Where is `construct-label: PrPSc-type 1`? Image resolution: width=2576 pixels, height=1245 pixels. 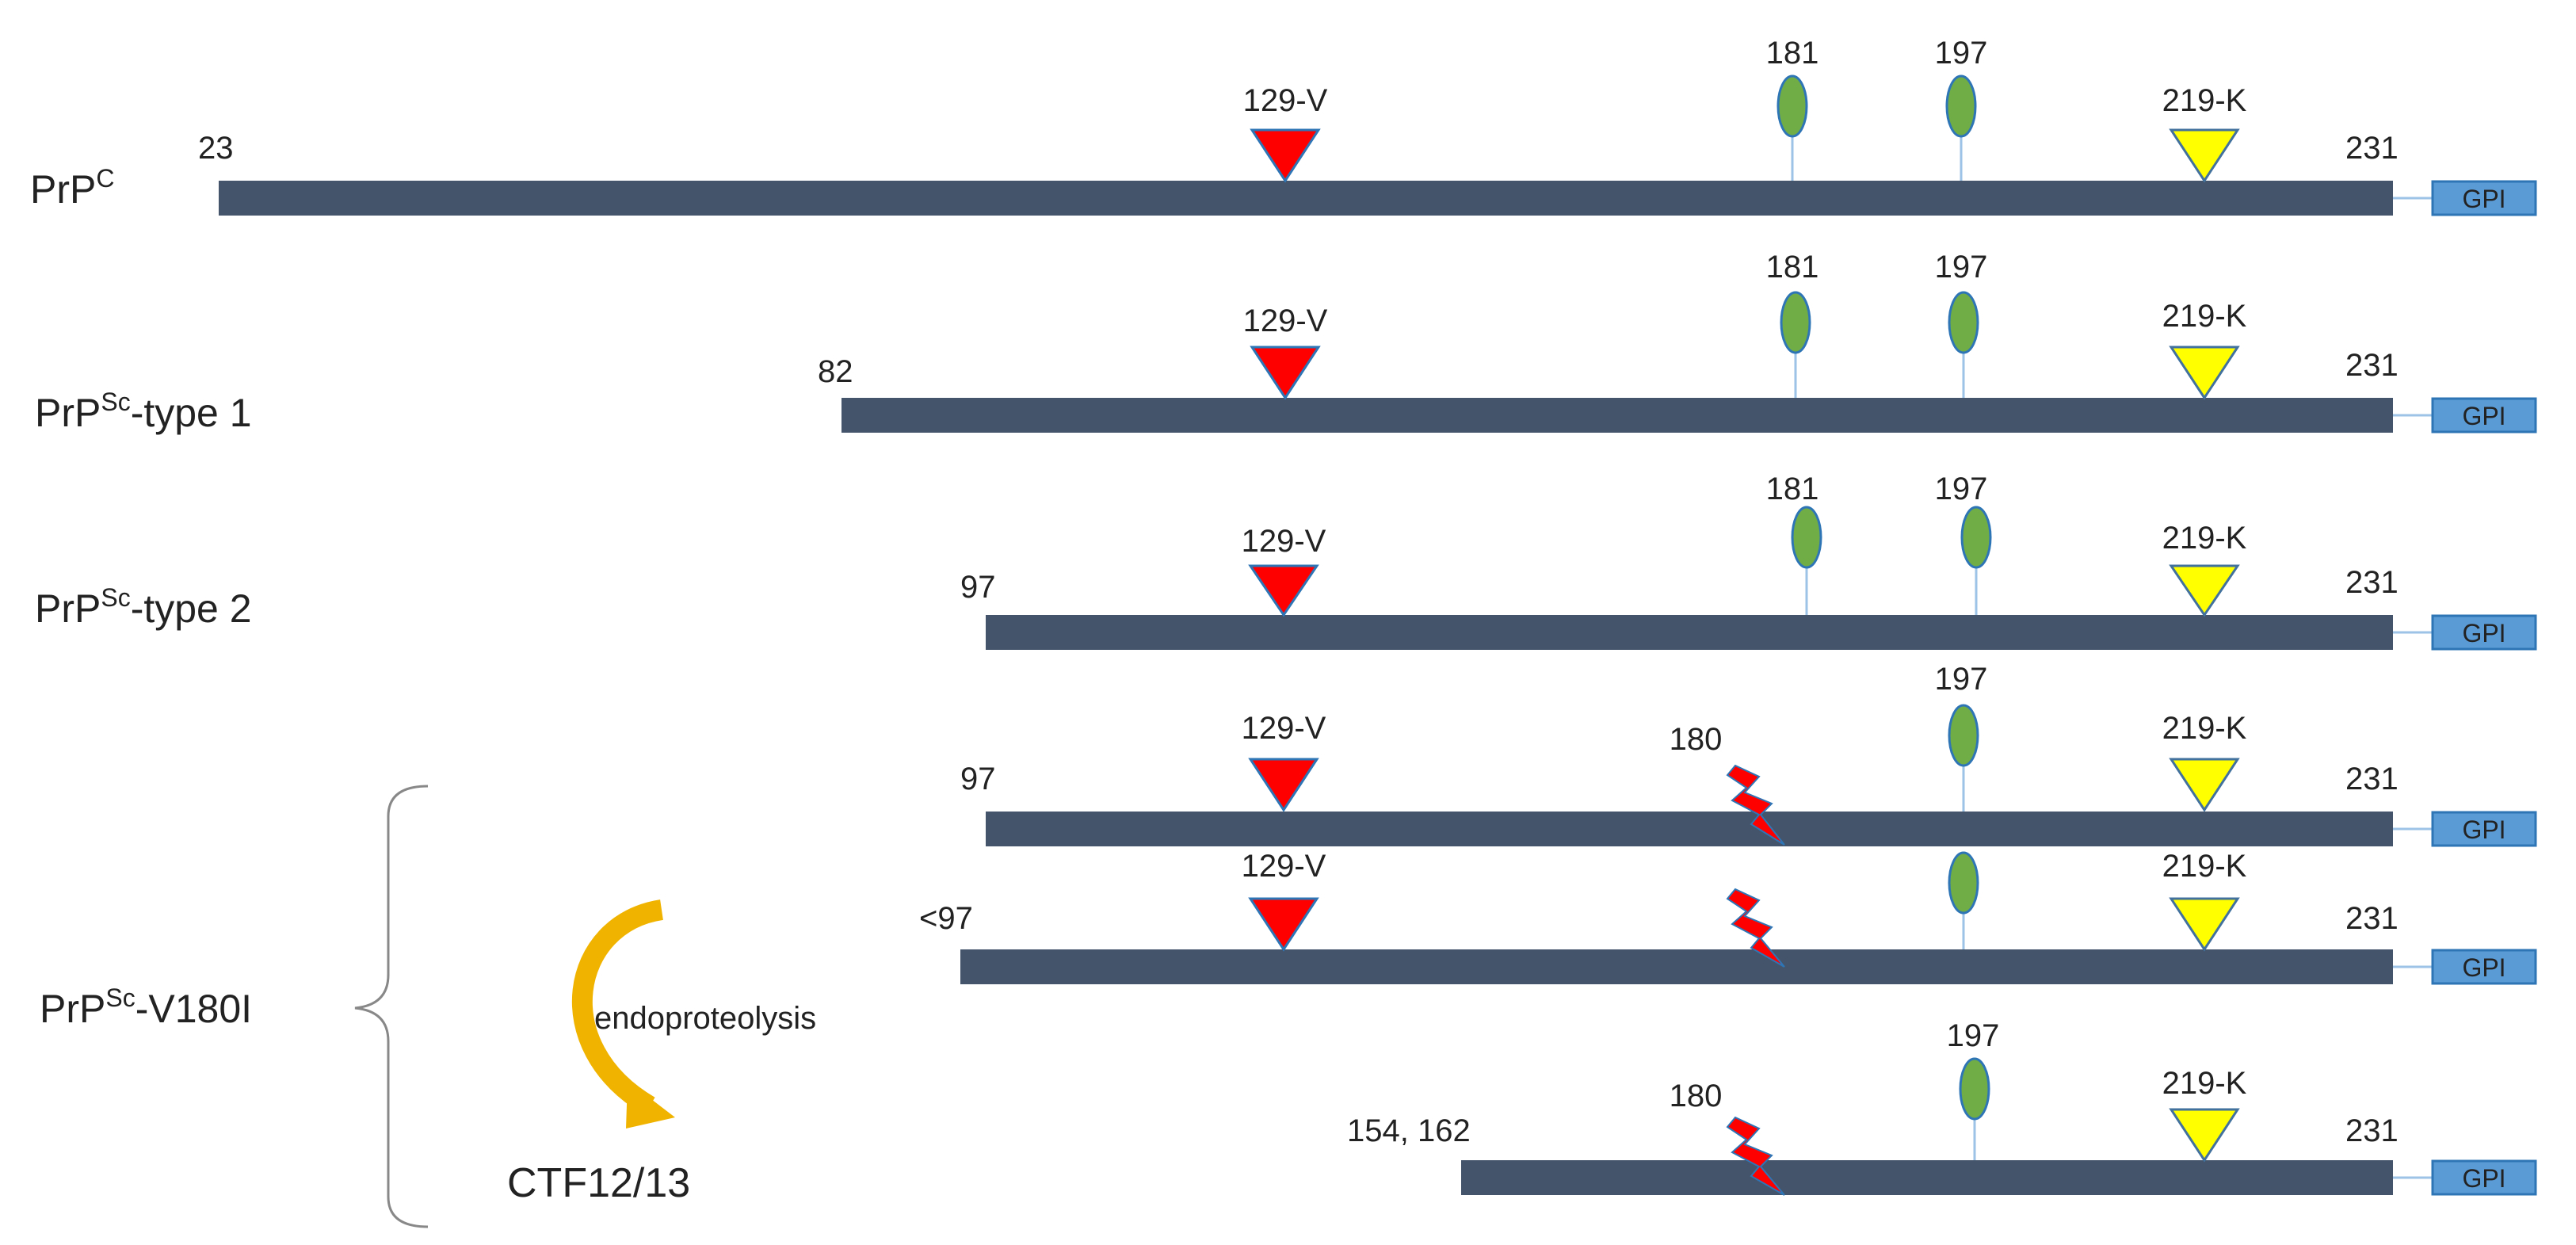
construct-label: PrPSc-type 1 is located at coordinates (143, 411).